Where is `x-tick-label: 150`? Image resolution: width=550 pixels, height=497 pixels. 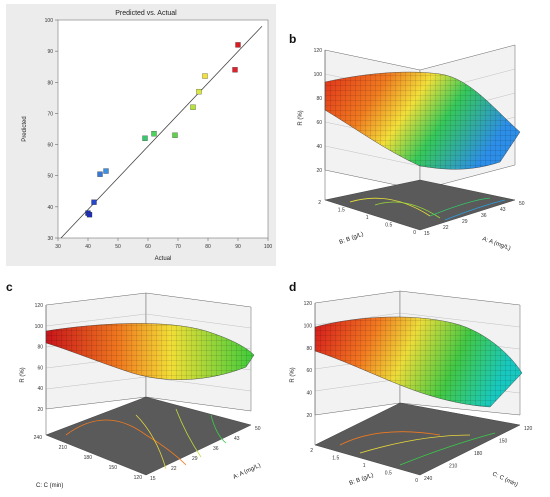
x-tick-label: 150 is located at coordinates (503, 442).